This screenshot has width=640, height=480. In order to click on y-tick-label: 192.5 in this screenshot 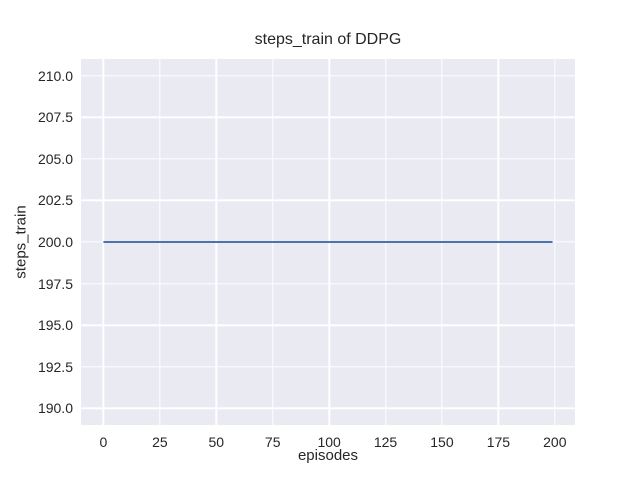, I will do `click(55, 366)`.